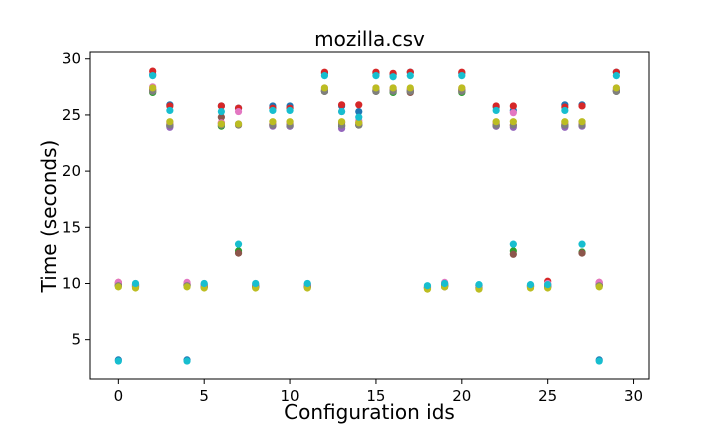 This screenshot has height=432, width=720. What do you see at coordinates (119, 396) in the screenshot?
I see `x-tick-label: 0` at bounding box center [119, 396].